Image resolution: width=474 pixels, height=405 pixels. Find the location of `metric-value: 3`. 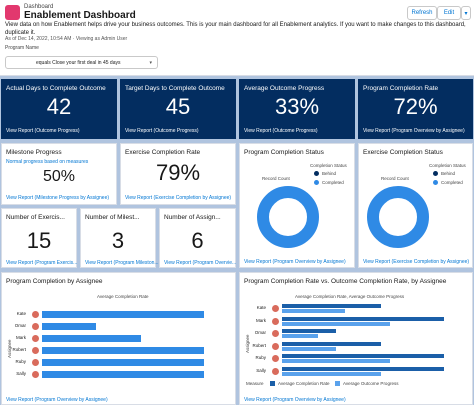

metric-value: 3 is located at coordinates (118, 240).